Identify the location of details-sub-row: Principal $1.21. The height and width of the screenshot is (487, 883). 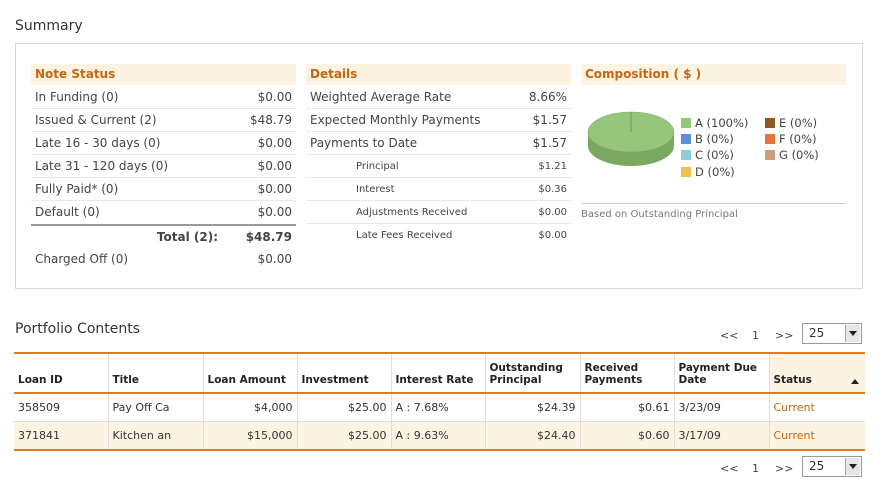
(438, 166).